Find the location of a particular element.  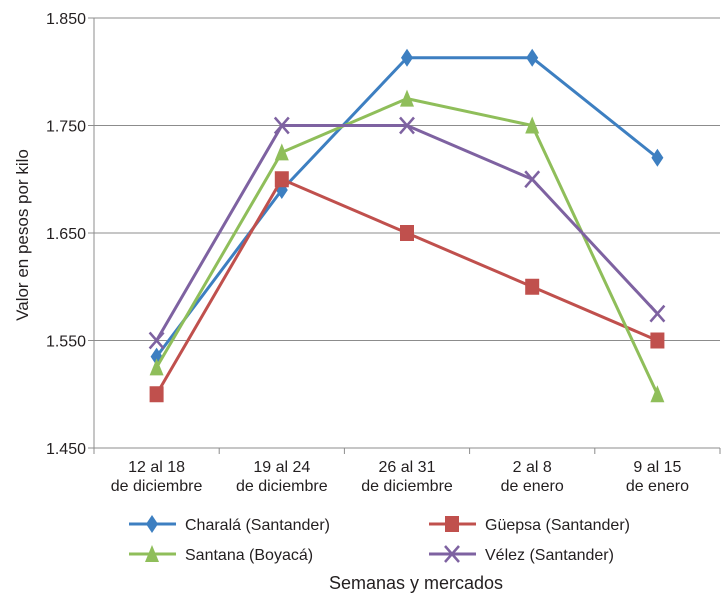

legend-label: Santana (Boyacá) is located at coordinates (249, 555).